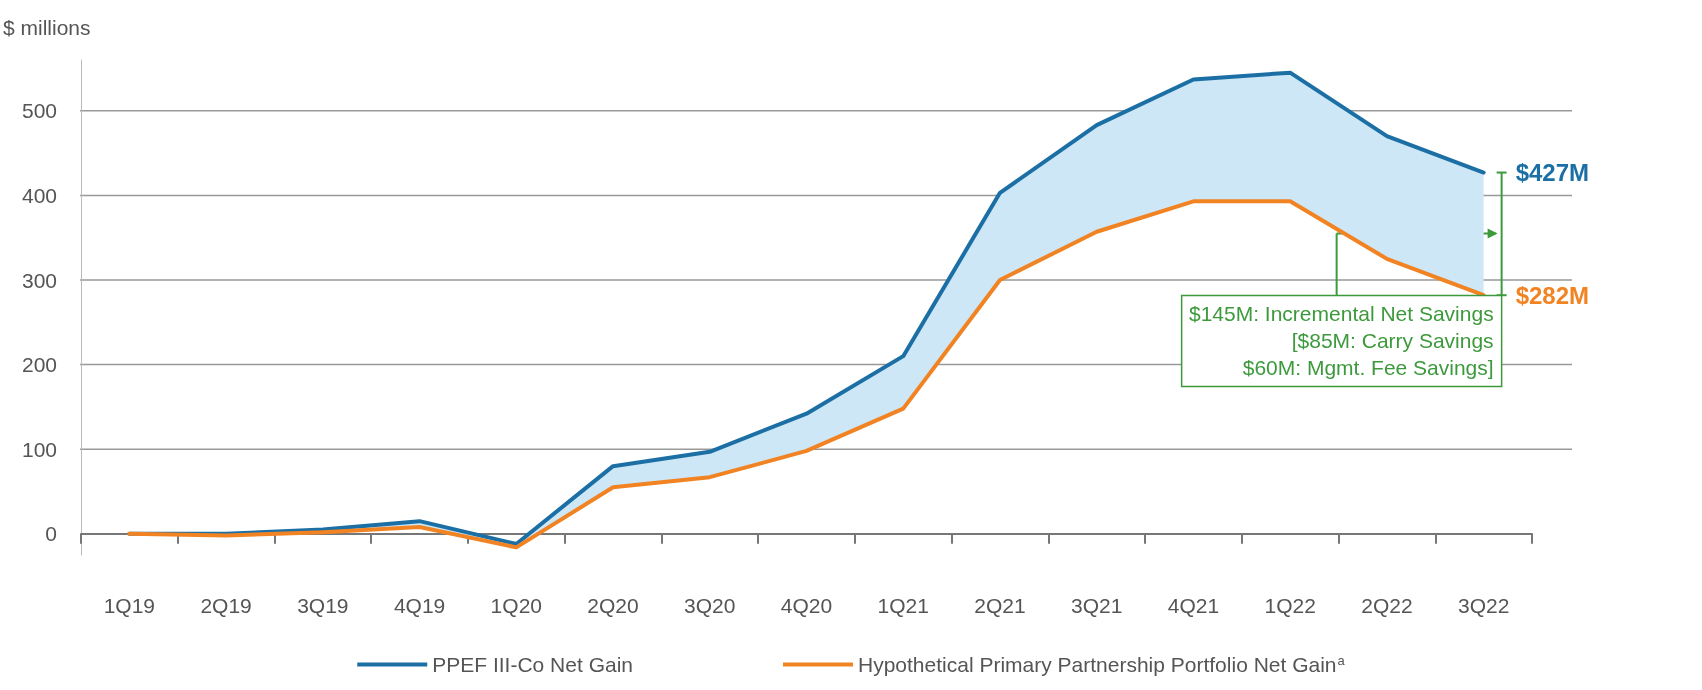  What do you see at coordinates (1341, 314) in the screenshot?
I see `annotation: $145M: Incremental Net Savings` at bounding box center [1341, 314].